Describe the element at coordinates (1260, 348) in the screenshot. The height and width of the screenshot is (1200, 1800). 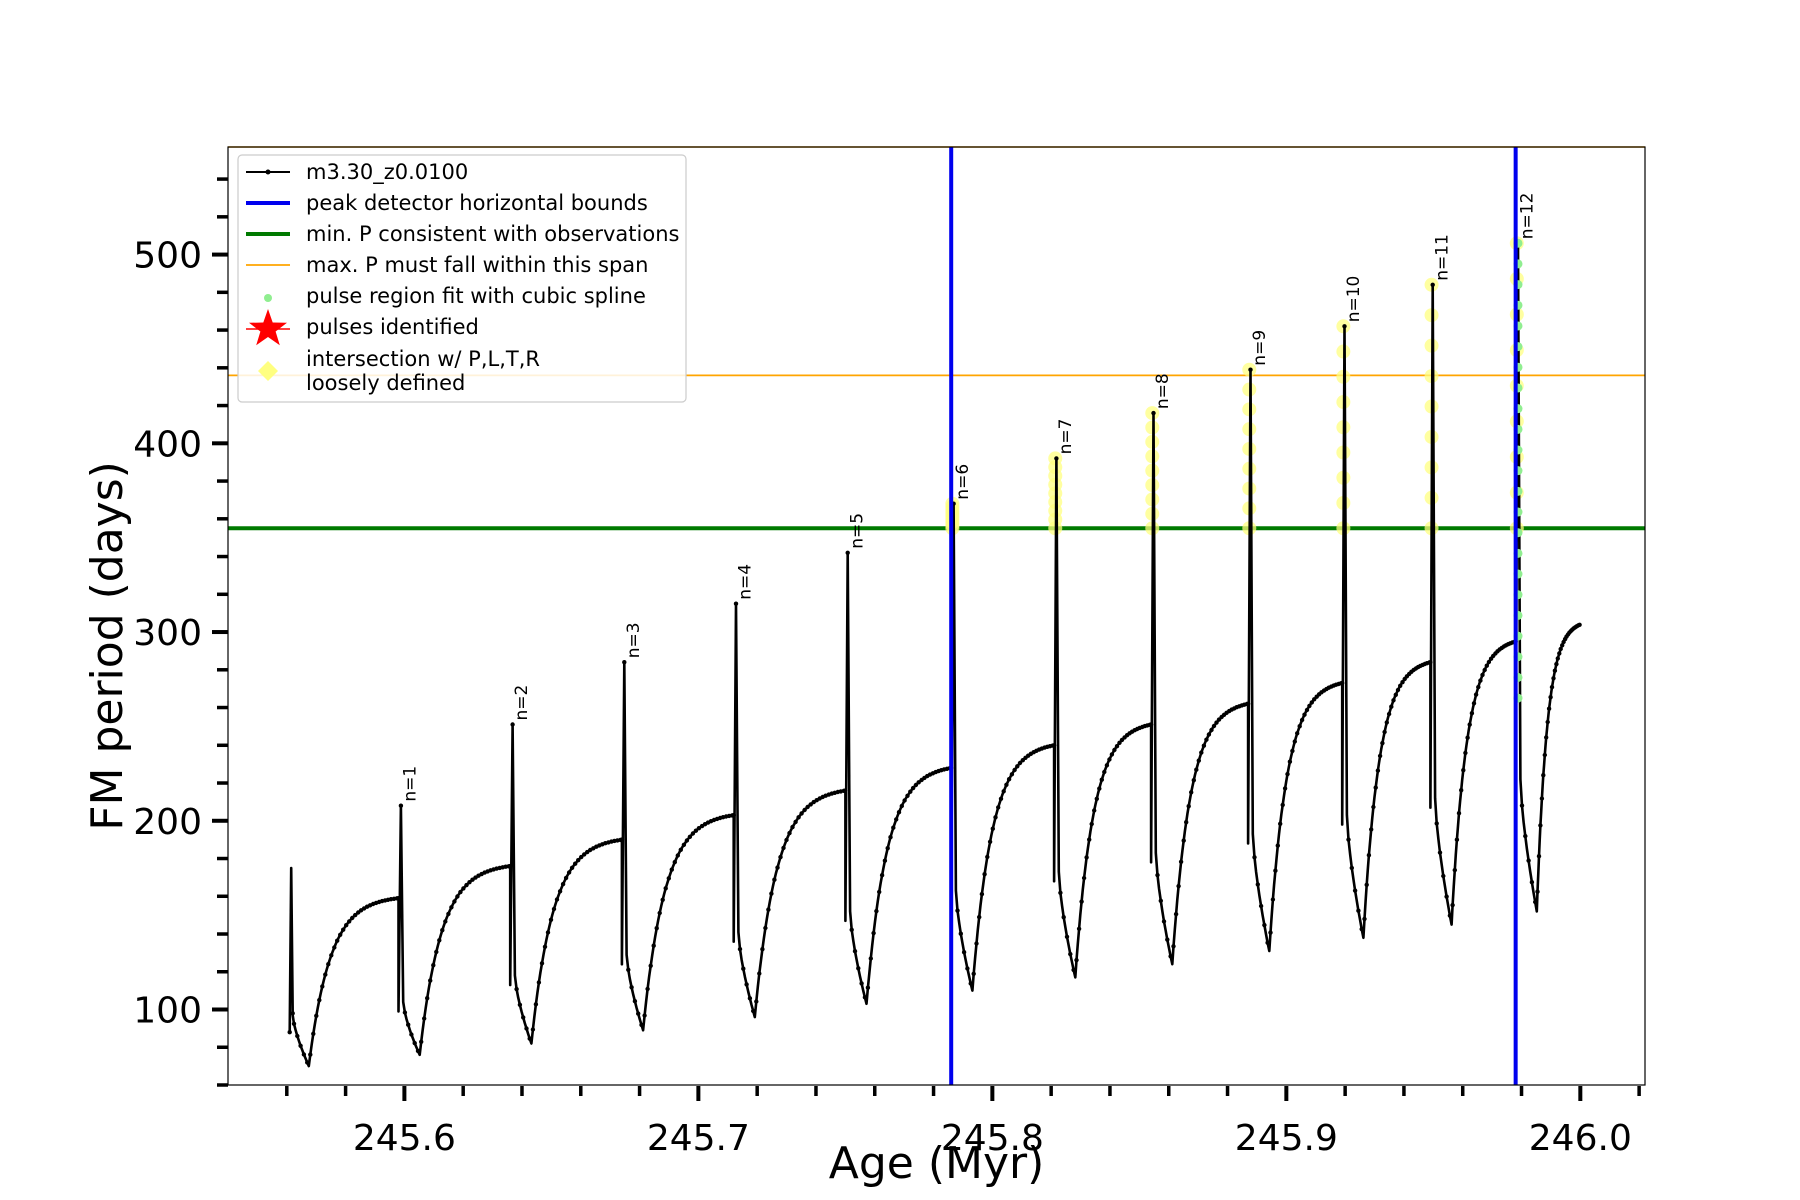
I see `pulse-label: n=9` at that location.